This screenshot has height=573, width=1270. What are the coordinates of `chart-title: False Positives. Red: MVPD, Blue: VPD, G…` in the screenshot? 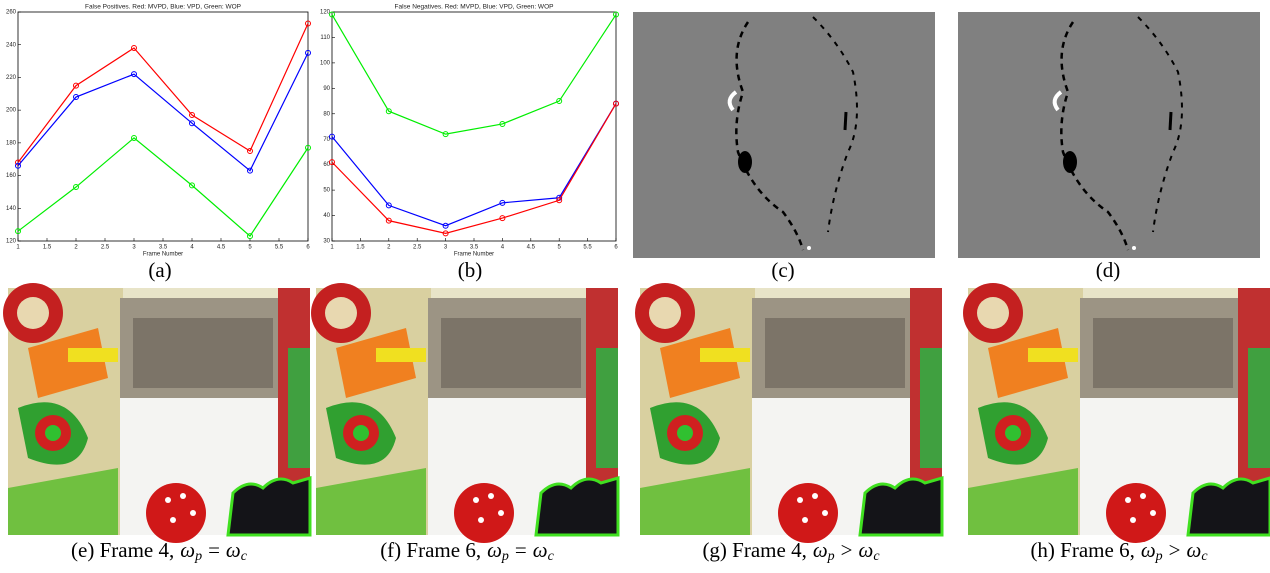 It's located at (163, 7).